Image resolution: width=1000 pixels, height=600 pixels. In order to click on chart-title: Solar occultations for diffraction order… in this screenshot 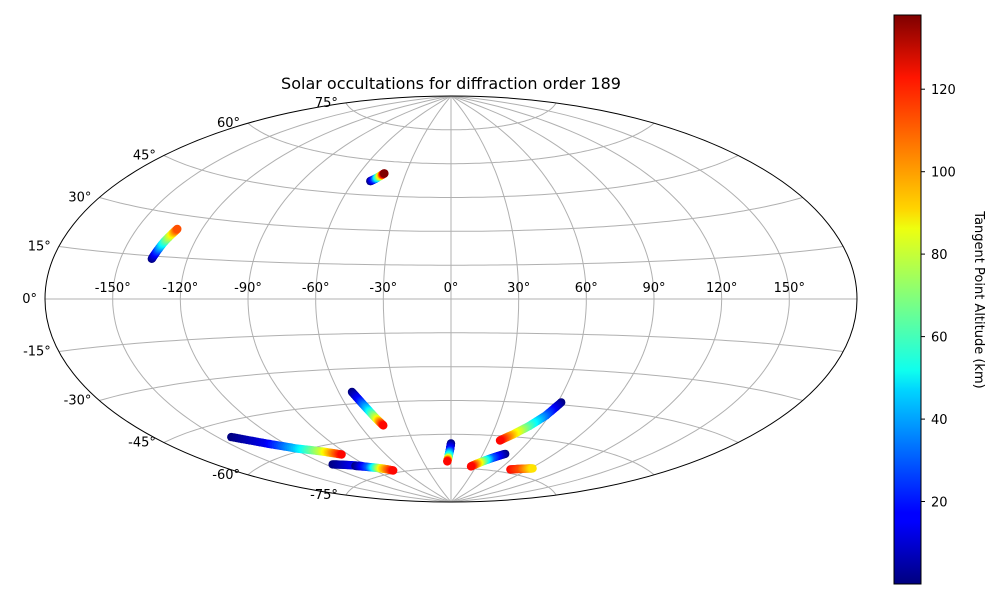, I will do `click(451, 83)`.